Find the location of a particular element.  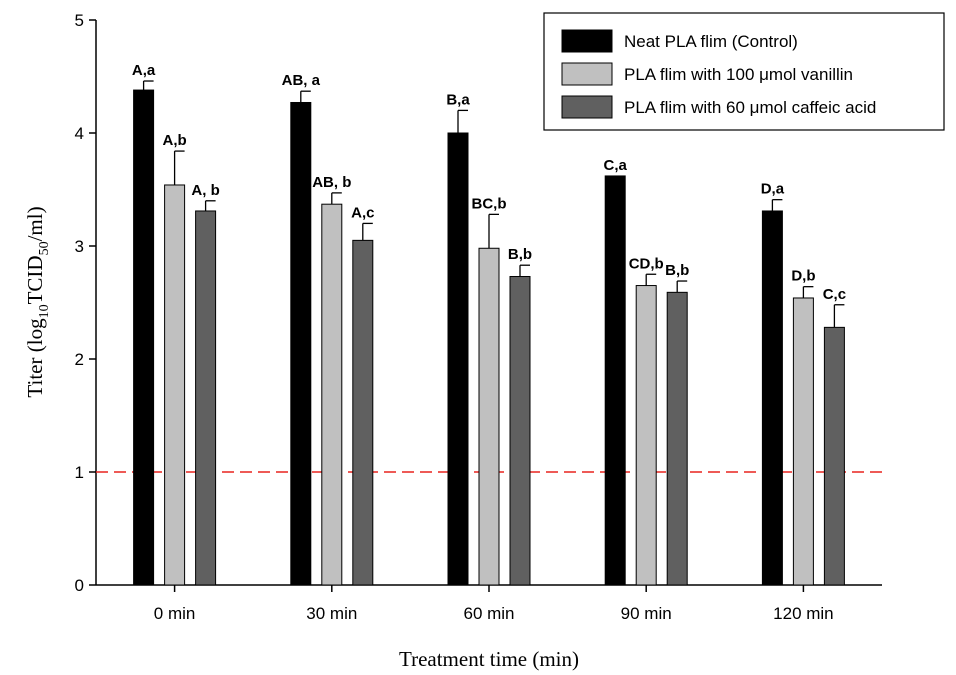

data-label: A,c is located at coordinates (362, 212).